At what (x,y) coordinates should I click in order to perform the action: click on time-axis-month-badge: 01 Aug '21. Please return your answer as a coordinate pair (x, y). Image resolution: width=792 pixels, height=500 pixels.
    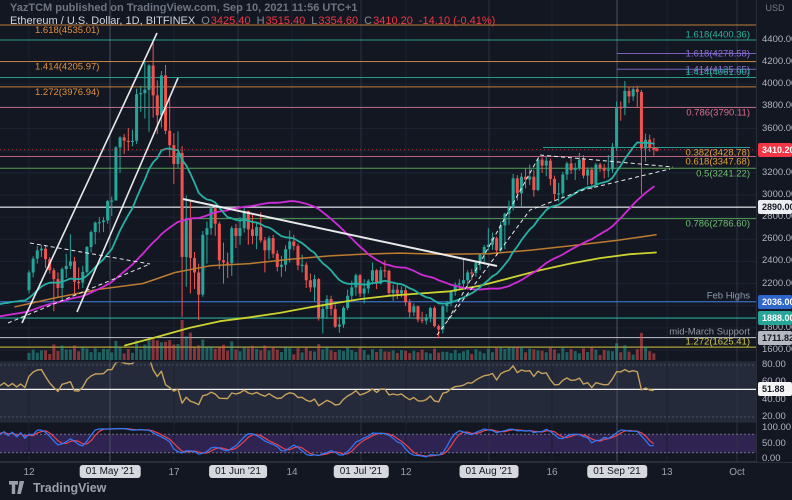
    Looking at the image, I should click on (489, 471).